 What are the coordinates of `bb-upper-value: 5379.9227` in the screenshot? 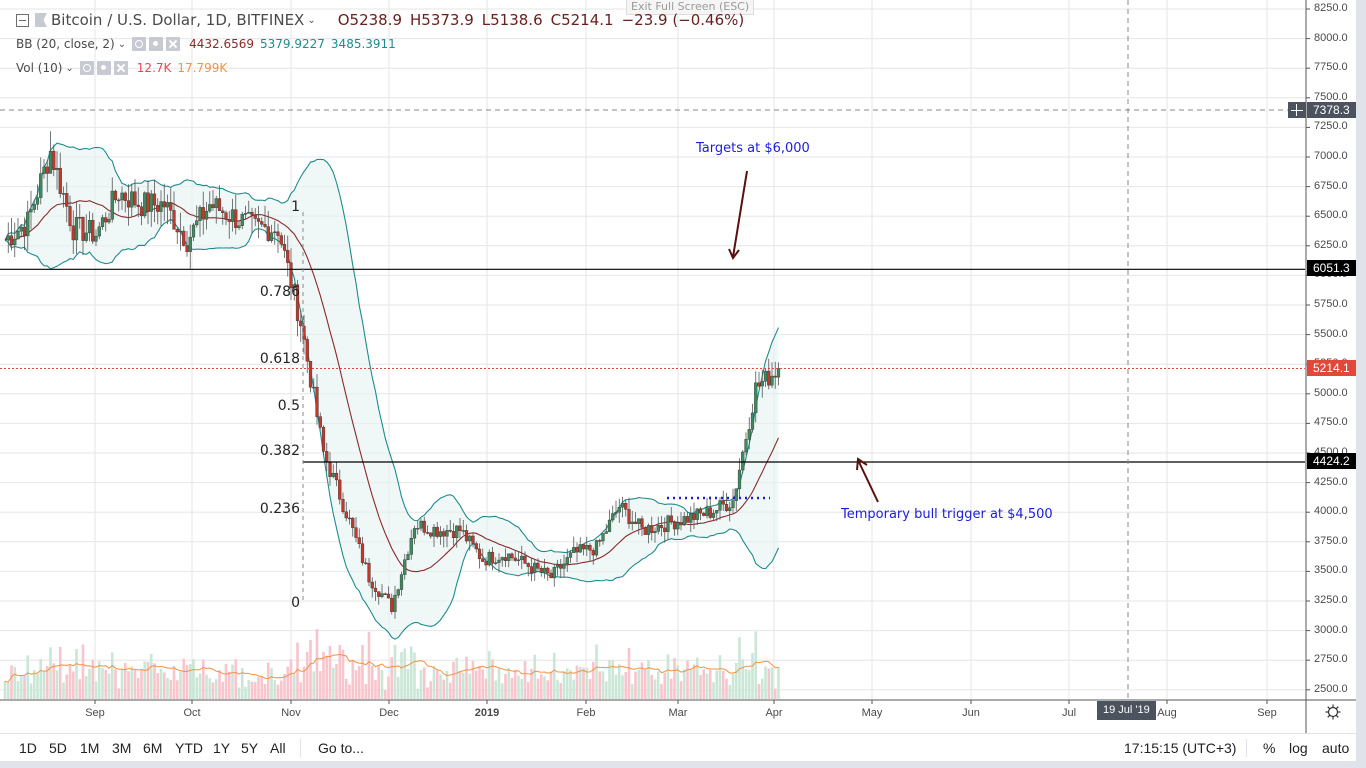 It's located at (292, 44).